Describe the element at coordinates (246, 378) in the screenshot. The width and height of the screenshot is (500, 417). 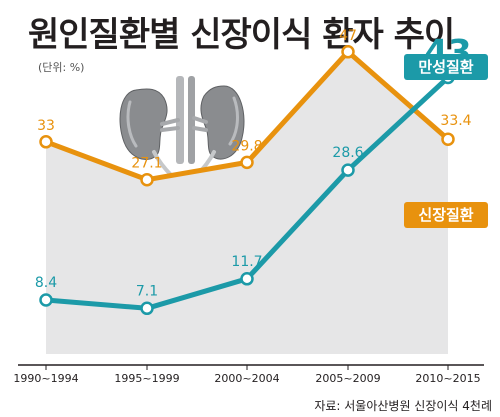
I see `x-tick-label: 2000~2004` at that location.